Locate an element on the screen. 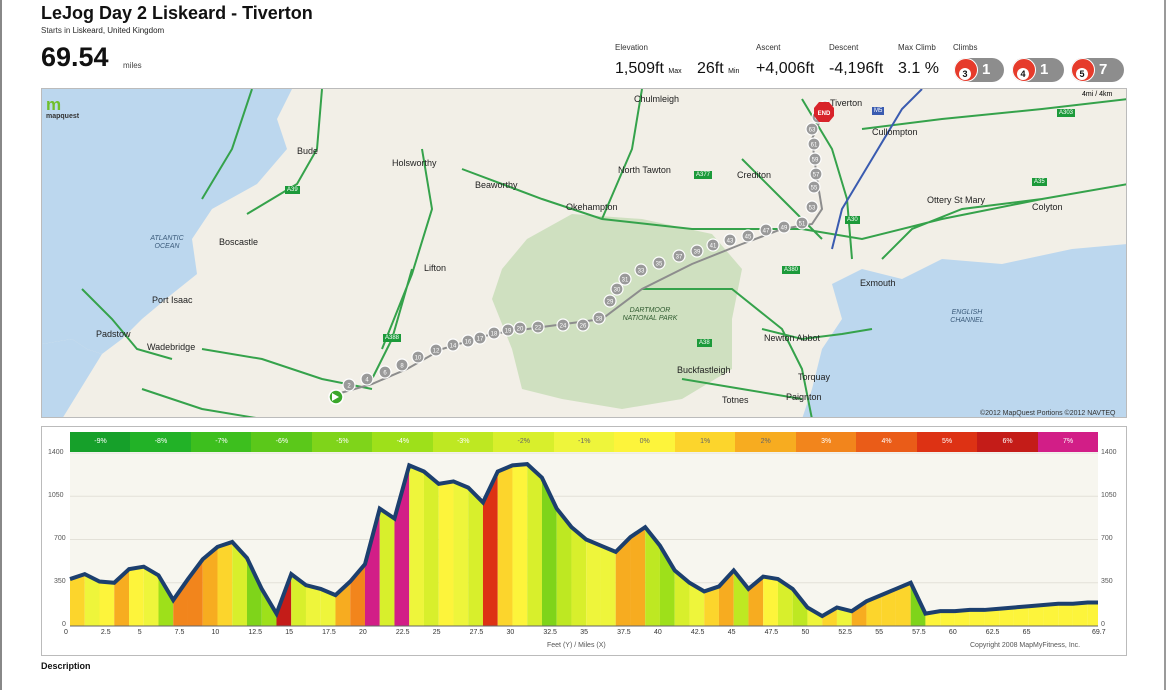 Image resolution: width=1168 pixels, height=690 pixels. max-climb-value: 3.1 % is located at coordinates (918, 68).